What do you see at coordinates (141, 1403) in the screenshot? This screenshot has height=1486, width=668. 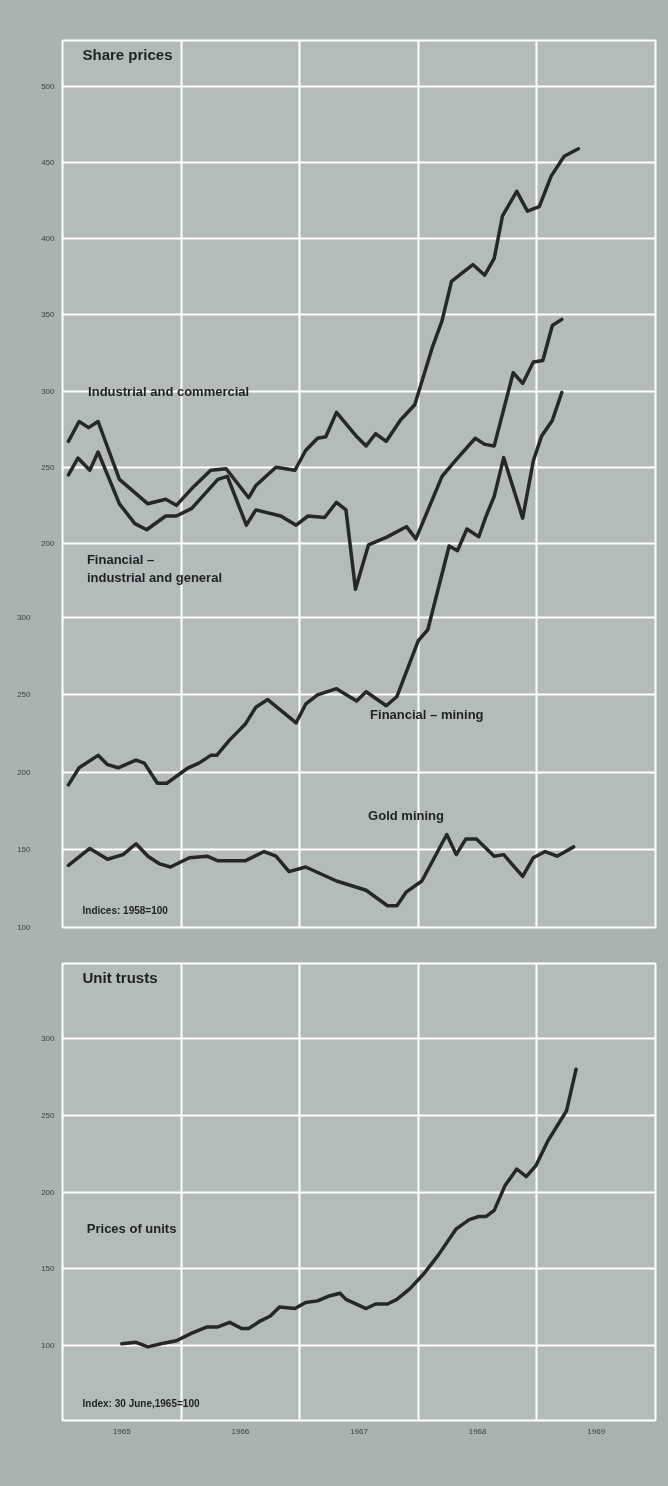 I see `annotation: Index: 30 June,1965=100` at bounding box center [141, 1403].